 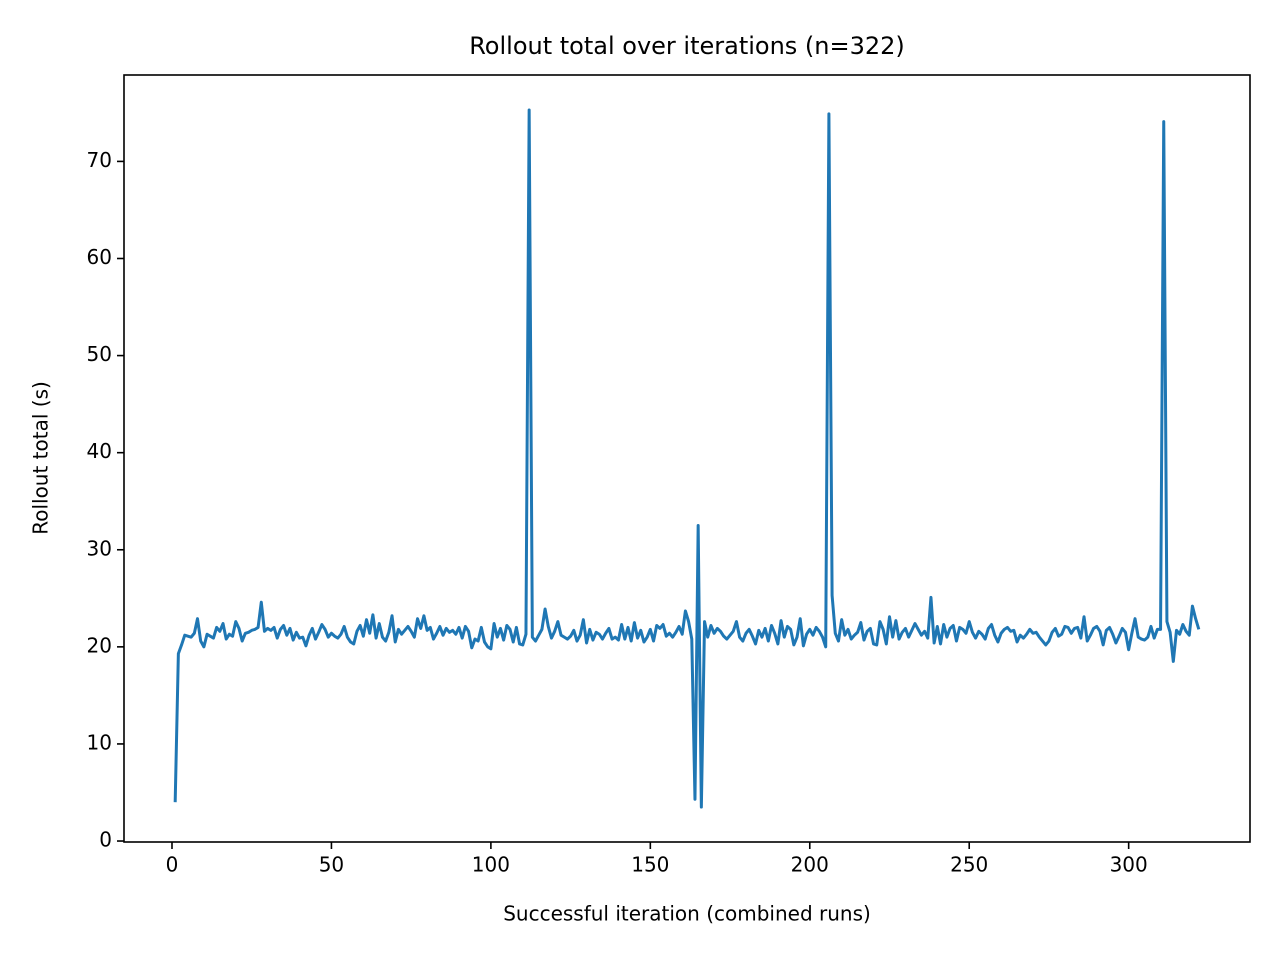 I want to click on x-tick-label: 0, so click(x=172, y=865).